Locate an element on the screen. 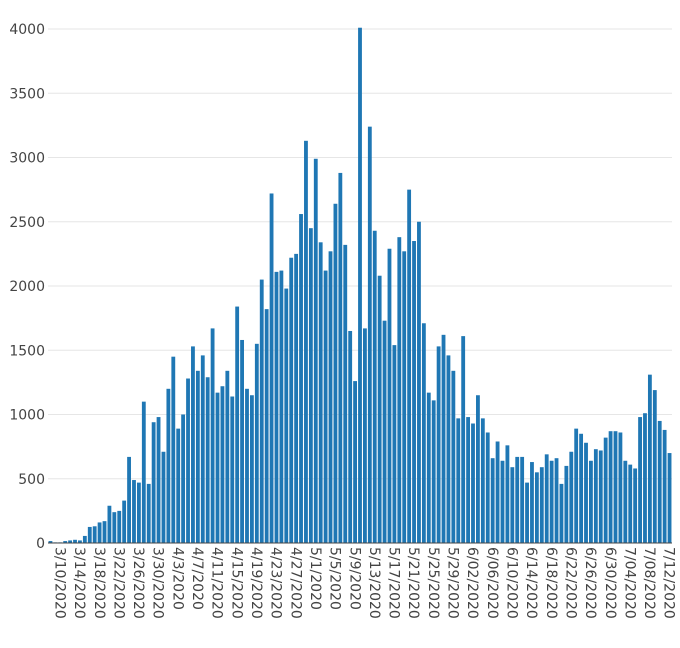 The image size is (680, 648). y-tick-label: 4000 is located at coordinates (27, 30).